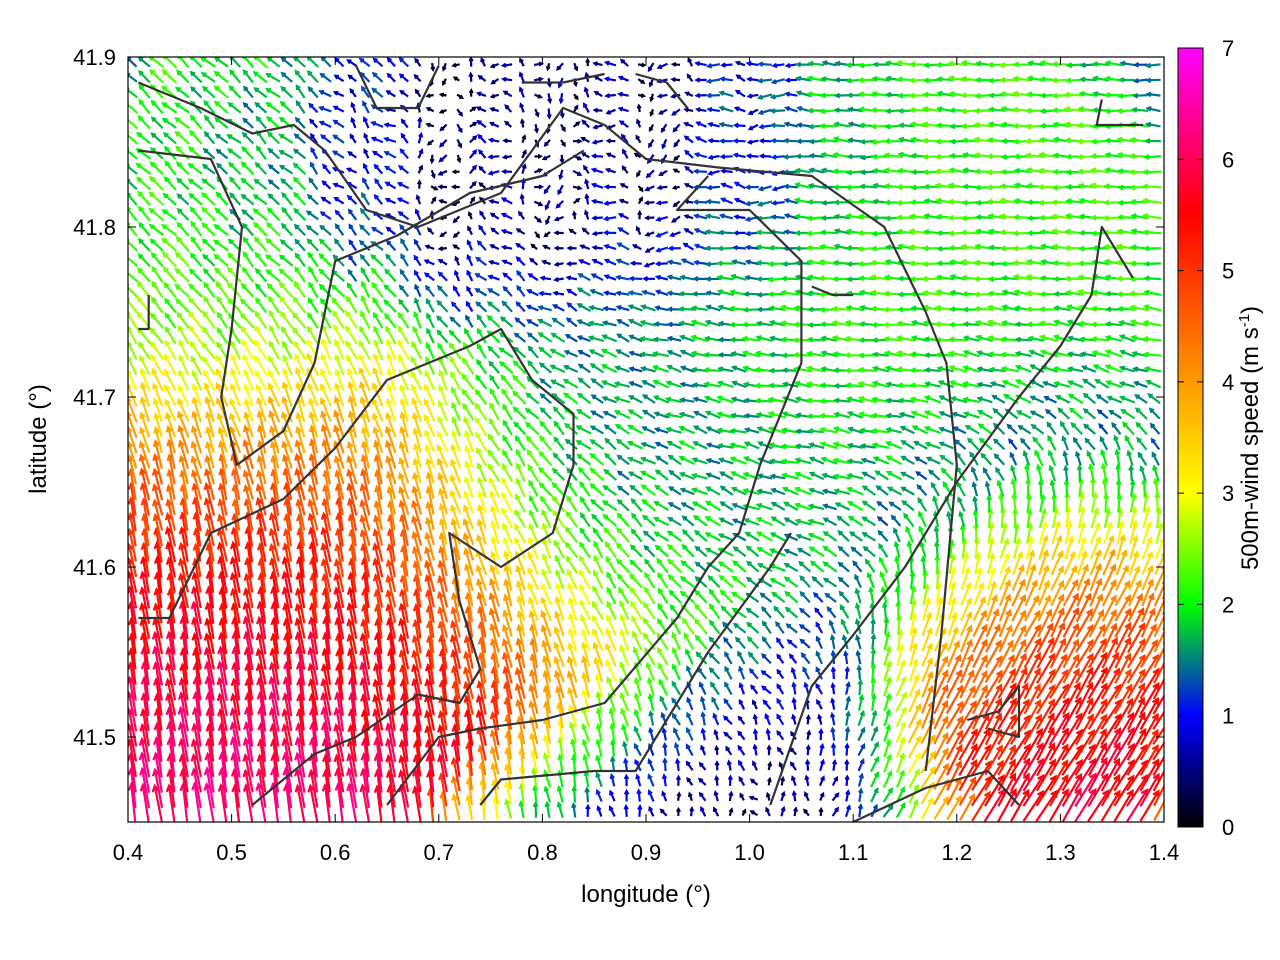 This screenshot has width=1280, height=960. I want to click on colorbar-title: 500m-wind speed (m s-1), so click(1250, 438).